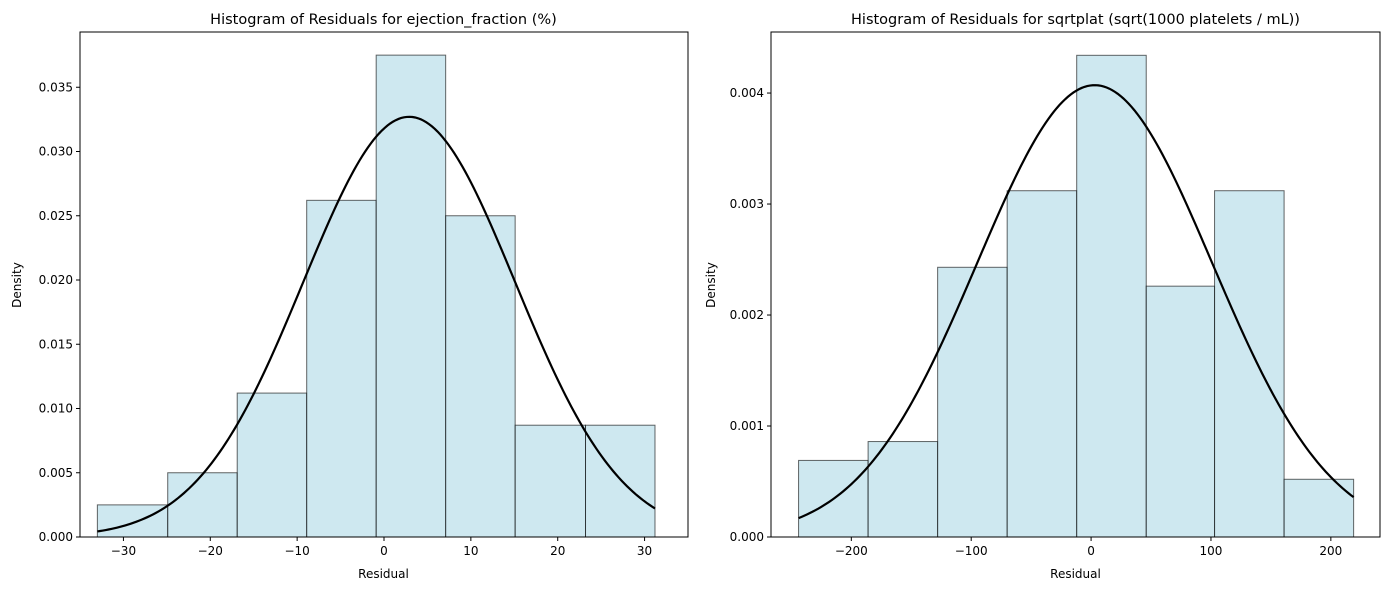  Describe the element at coordinates (210, 551) in the screenshot. I see `x-tick-label: −20` at that location.